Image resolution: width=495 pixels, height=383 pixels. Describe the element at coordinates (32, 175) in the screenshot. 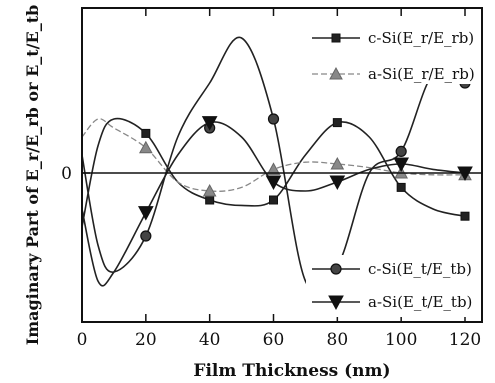

I see `y-axis-title: Imaginary Part of E_r/E_rb or E_t/E_tb` at that location.